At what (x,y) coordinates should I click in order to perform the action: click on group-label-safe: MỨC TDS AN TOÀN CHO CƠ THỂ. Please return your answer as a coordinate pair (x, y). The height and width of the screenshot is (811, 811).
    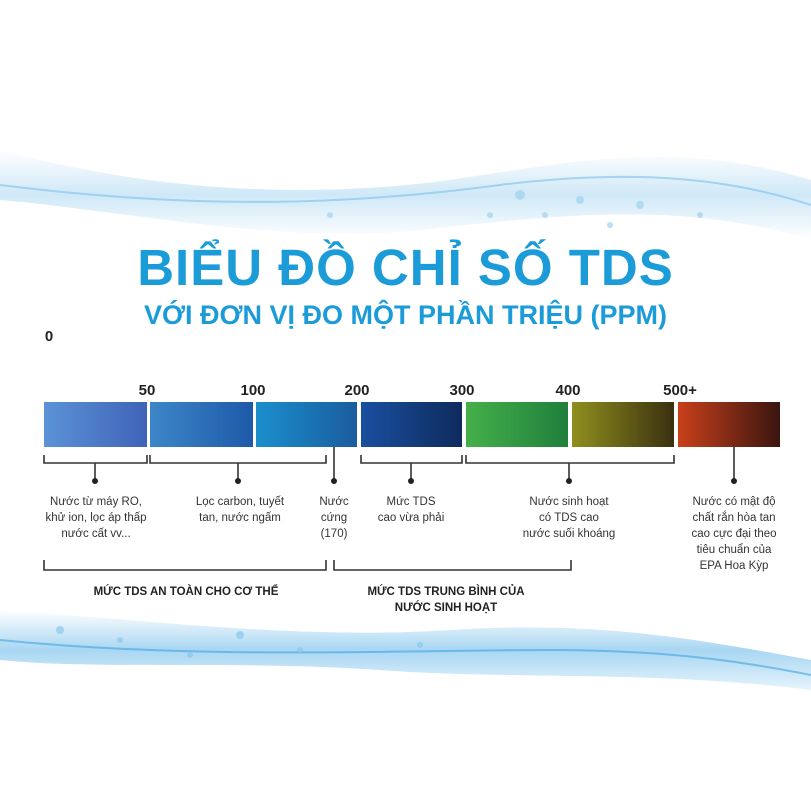
    Looking at the image, I should click on (186, 592).